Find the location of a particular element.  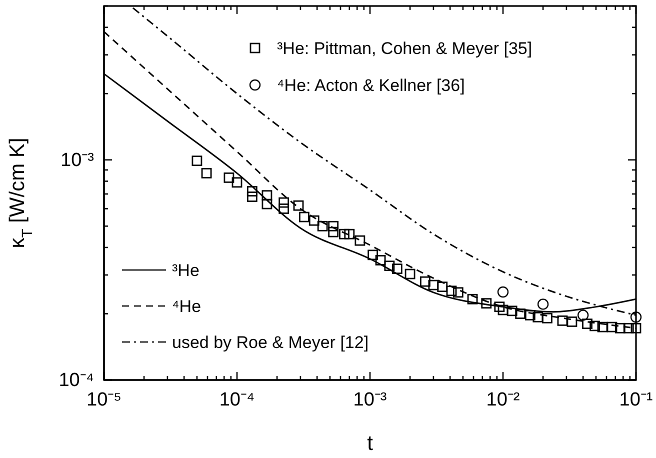

x-tick-label: 10⁻² is located at coordinates (503, 399).